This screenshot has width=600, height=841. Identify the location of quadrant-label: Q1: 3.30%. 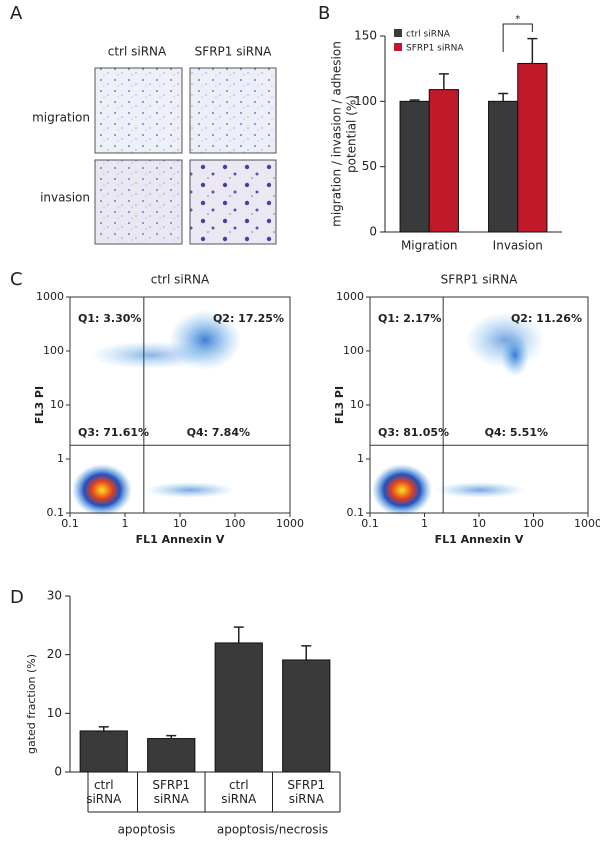
(109, 318).